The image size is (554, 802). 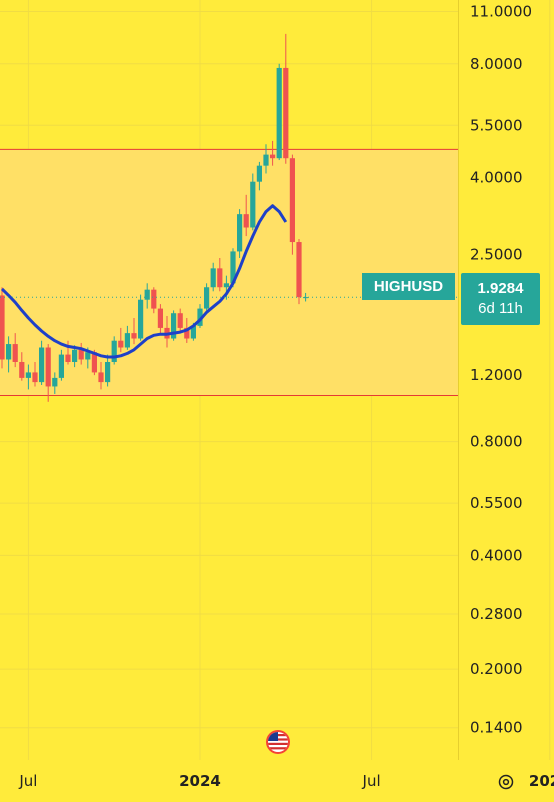 I want to click on price-tick-label: 0.5500, so click(x=496, y=503).